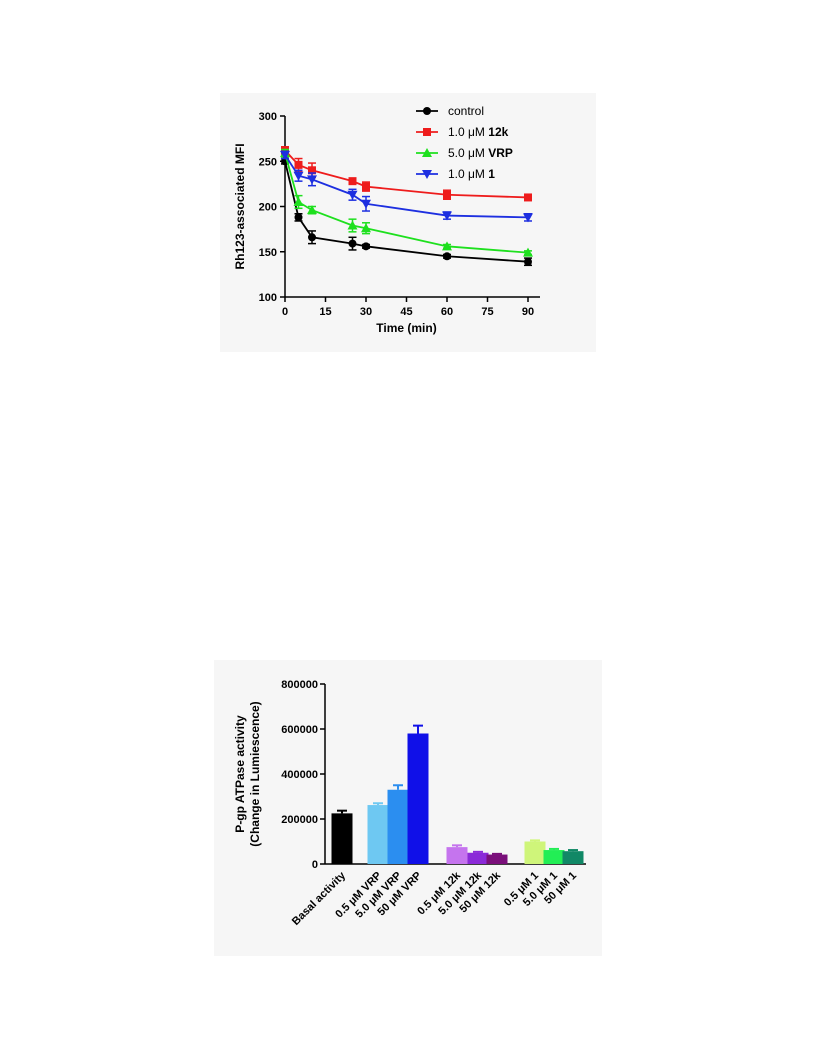 This screenshot has width=816, height=1056. I want to click on y-axis-title-line1: P-gp ATPase activity, so click(240, 774).